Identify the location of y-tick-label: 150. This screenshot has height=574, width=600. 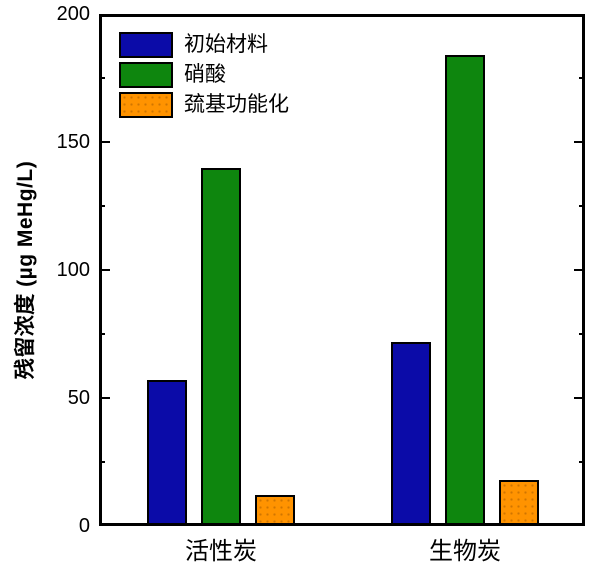
(73, 142).